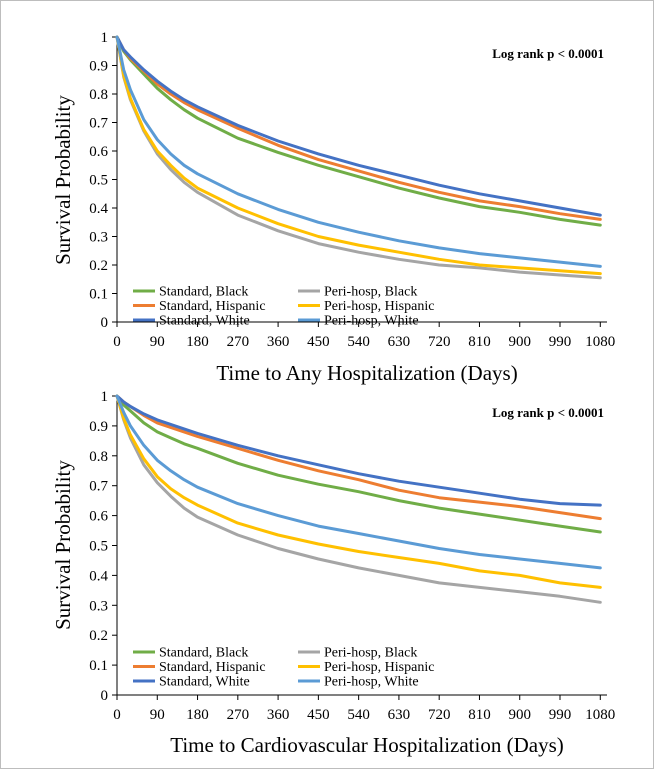 The height and width of the screenshot is (769, 654). I want to click on series-line-standard-white, so click(358, 450).